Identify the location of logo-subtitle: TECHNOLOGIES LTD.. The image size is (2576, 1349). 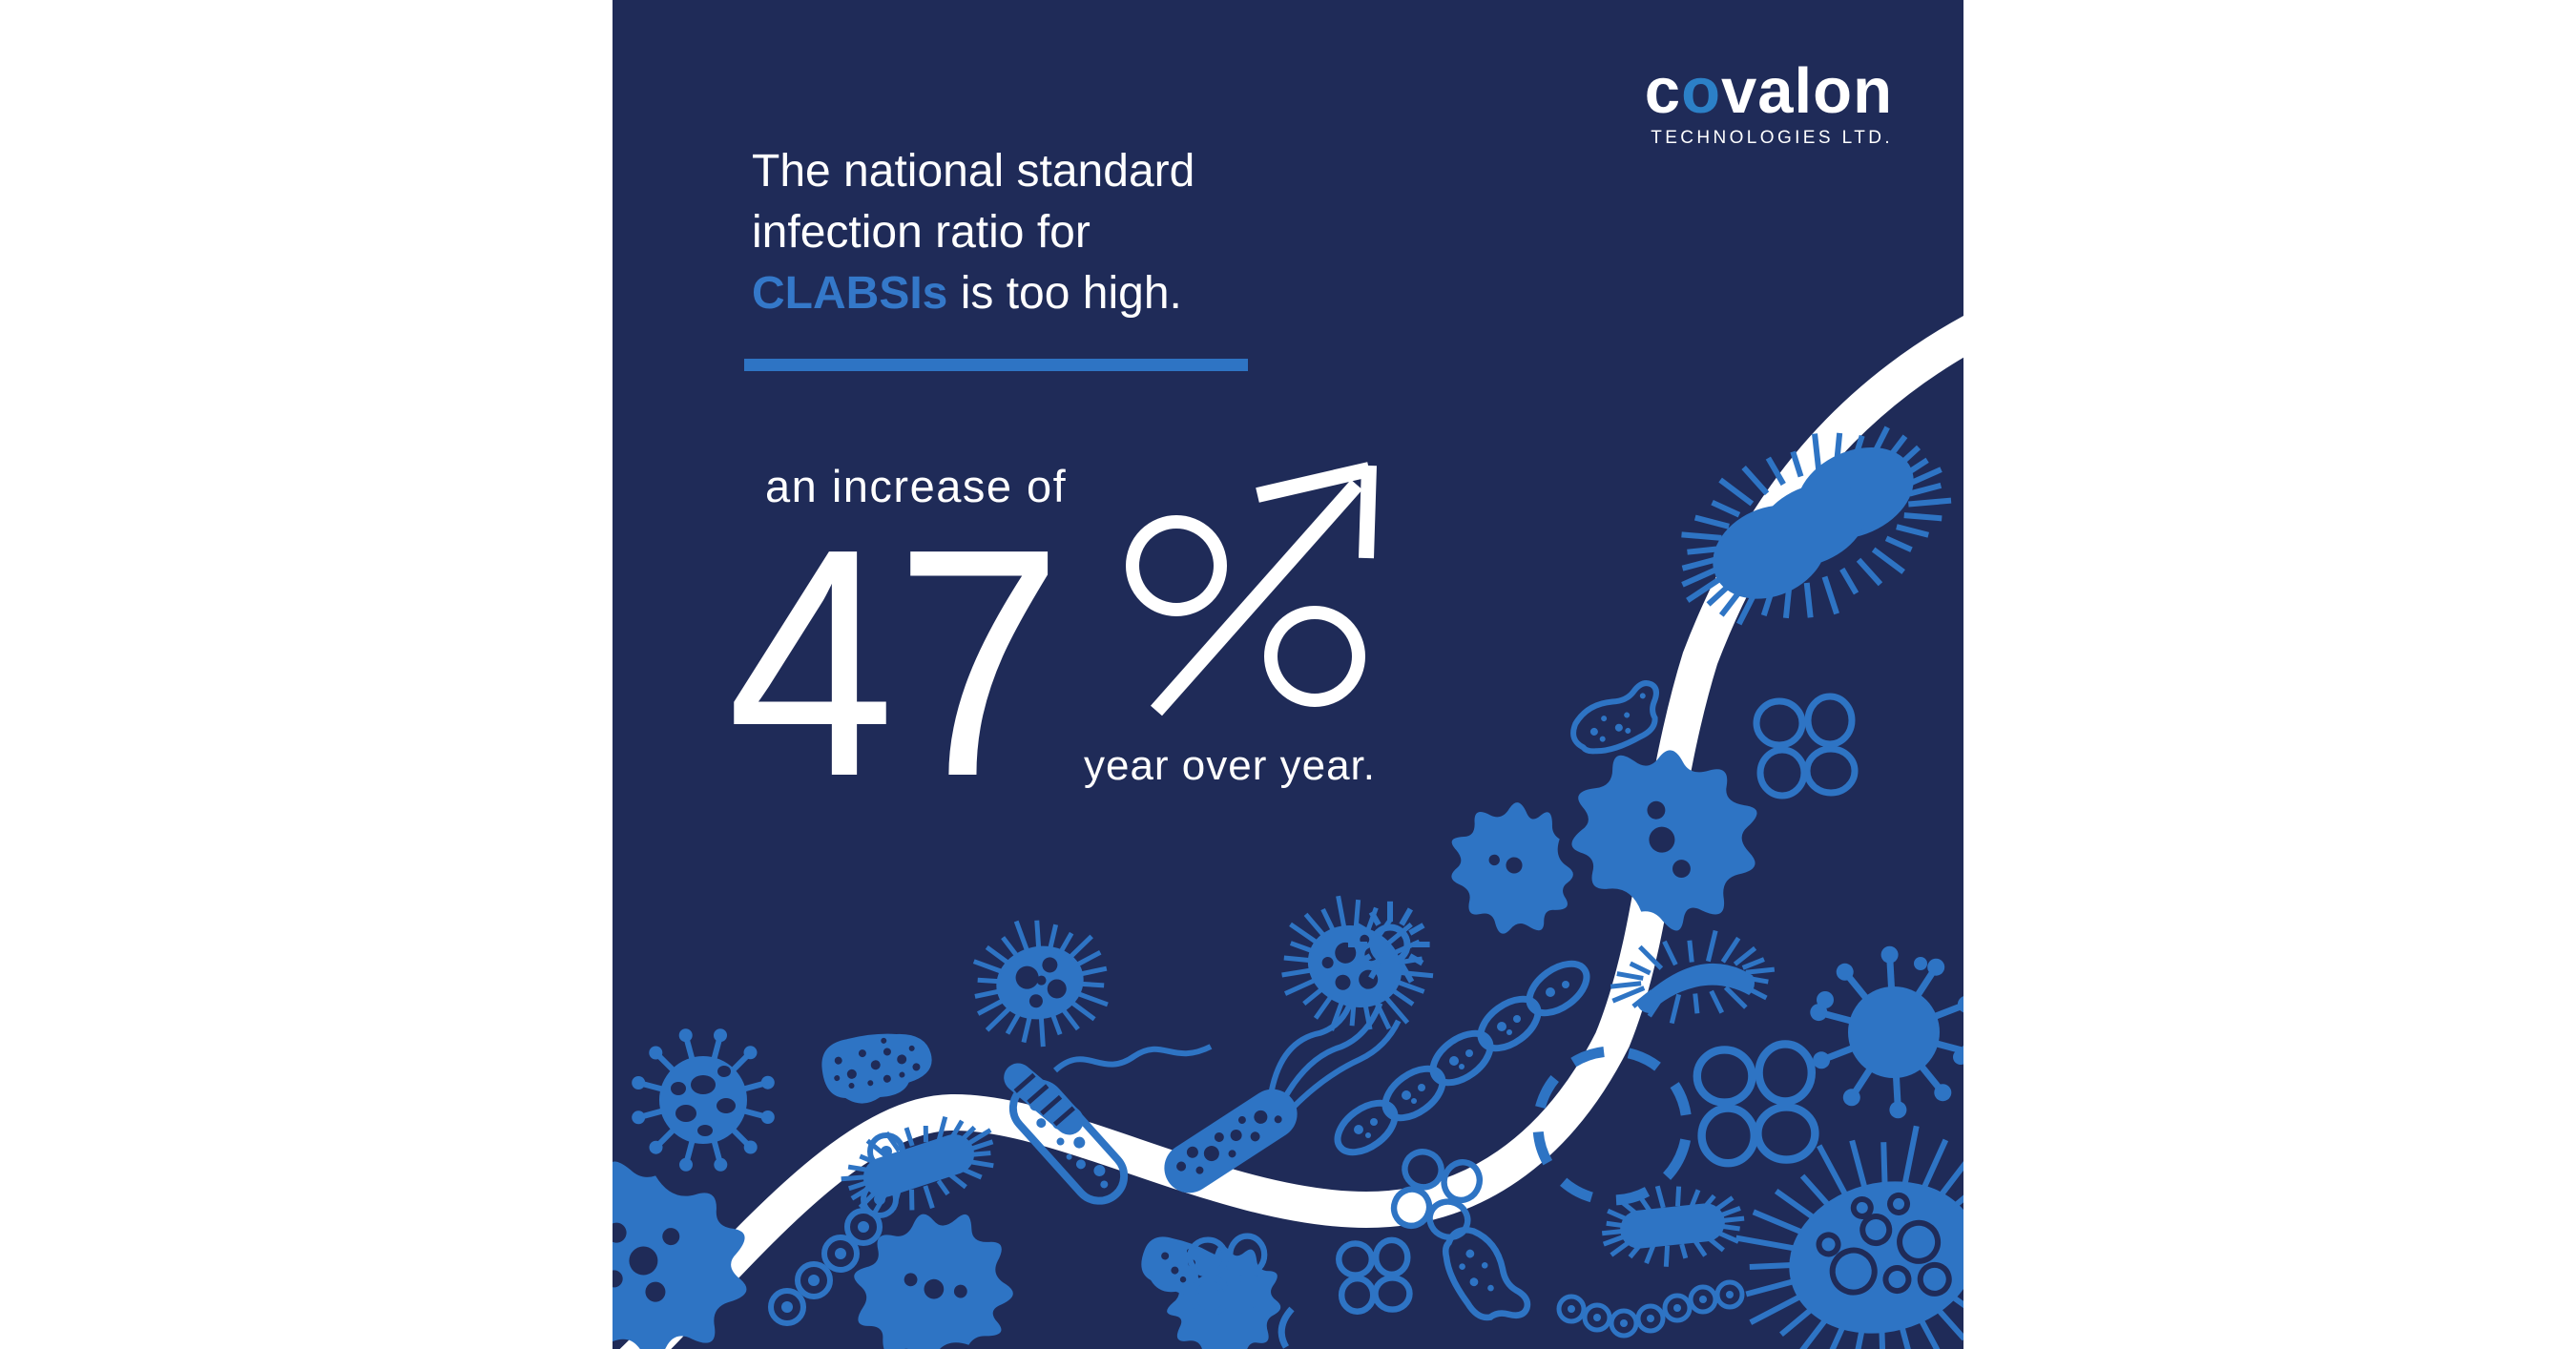
(1772, 138).